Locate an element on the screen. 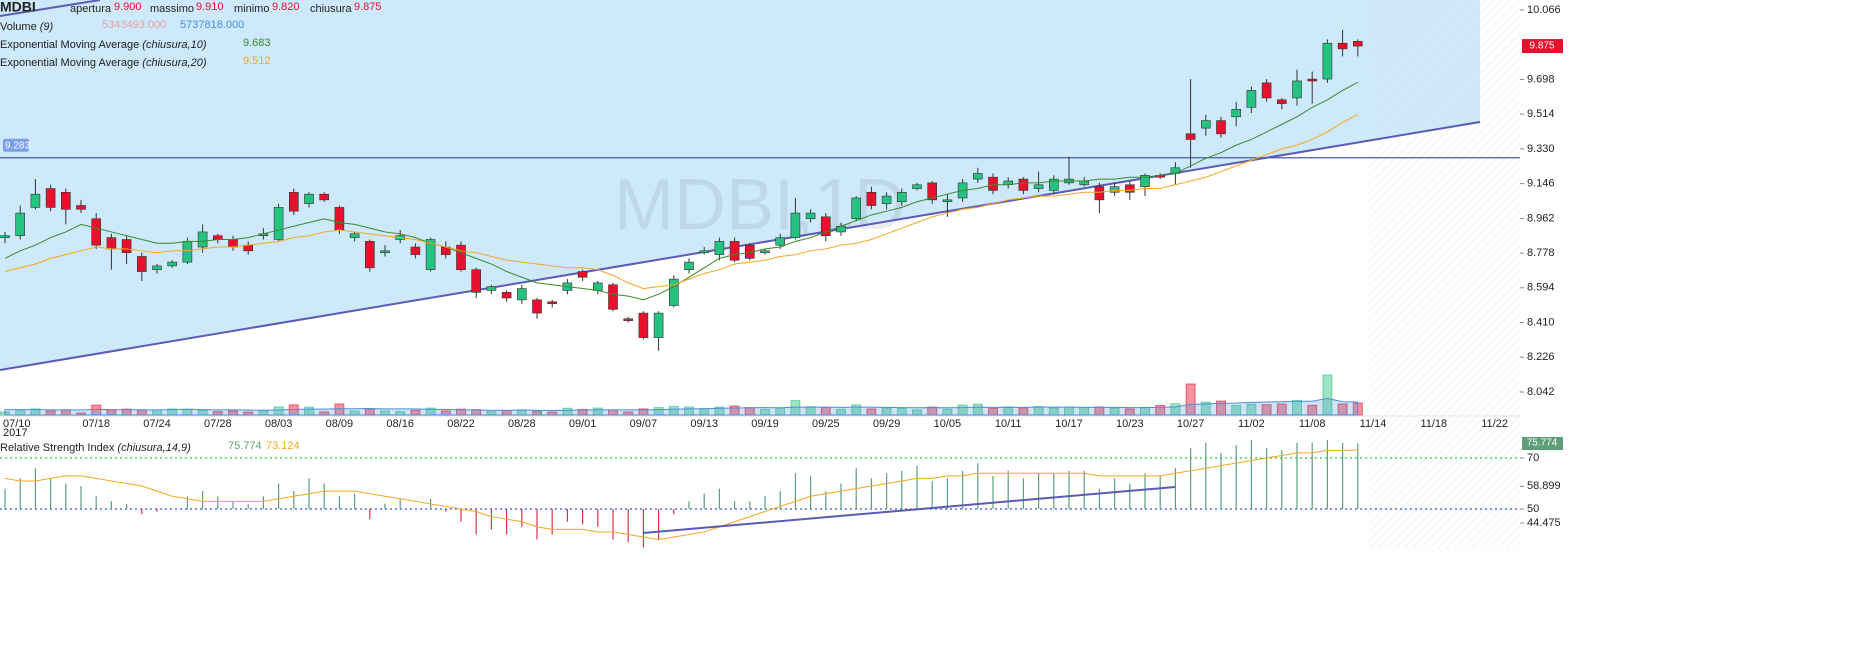 The image size is (1865, 653). rsi-trend-line is located at coordinates (909, 510).